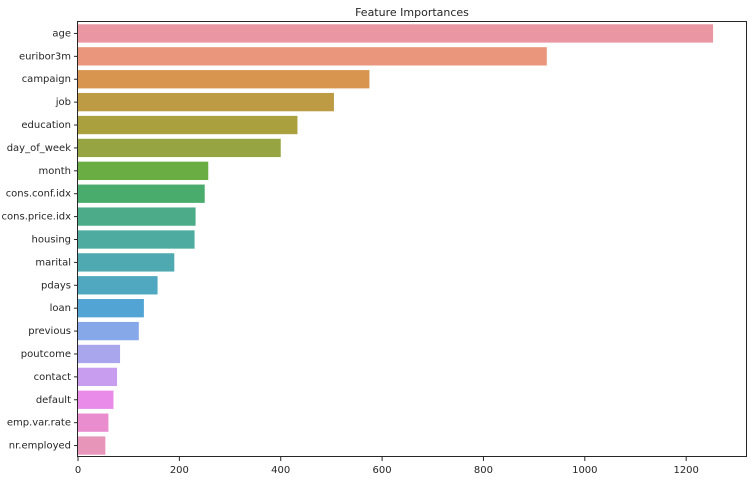 This screenshot has width=753, height=480. I want to click on y-tick-label: contact, so click(53, 377).